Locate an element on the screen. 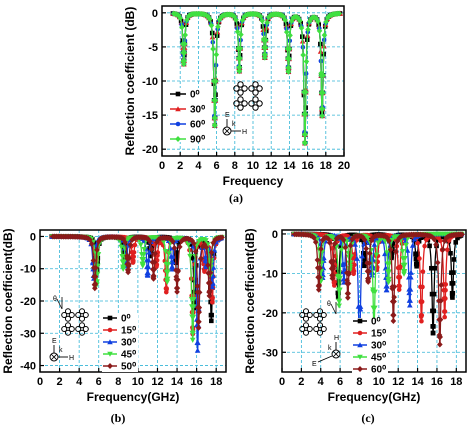 This screenshot has width=474, height=431. tick-label-y: 0 is located at coordinates (275, 235).